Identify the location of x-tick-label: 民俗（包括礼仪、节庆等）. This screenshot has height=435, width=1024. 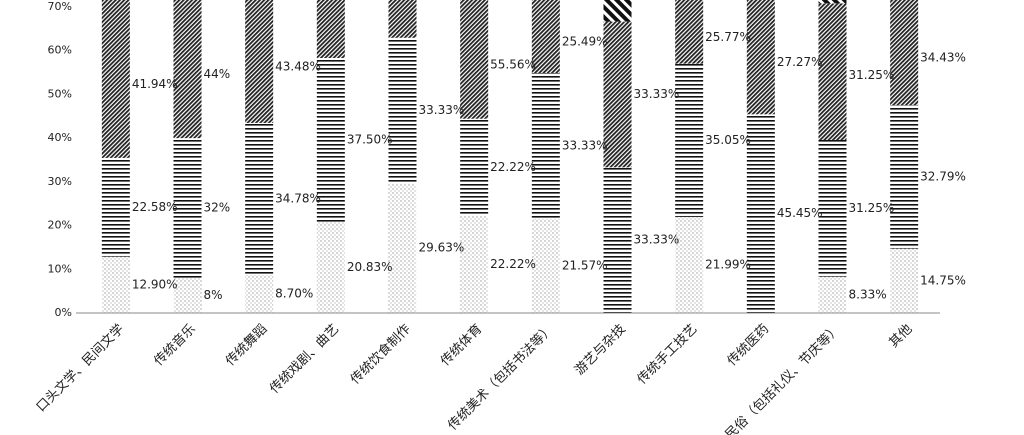
(783, 378).